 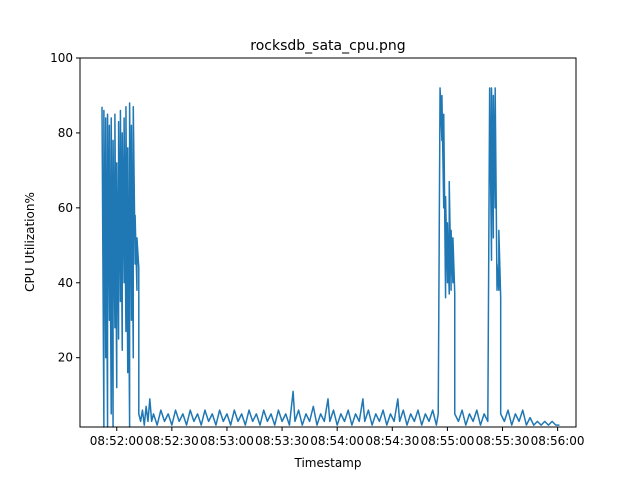 What do you see at coordinates (328, 463) in the screenshot?
I see `x-axis-label: Timestamp` at bounding box center [328, 463].